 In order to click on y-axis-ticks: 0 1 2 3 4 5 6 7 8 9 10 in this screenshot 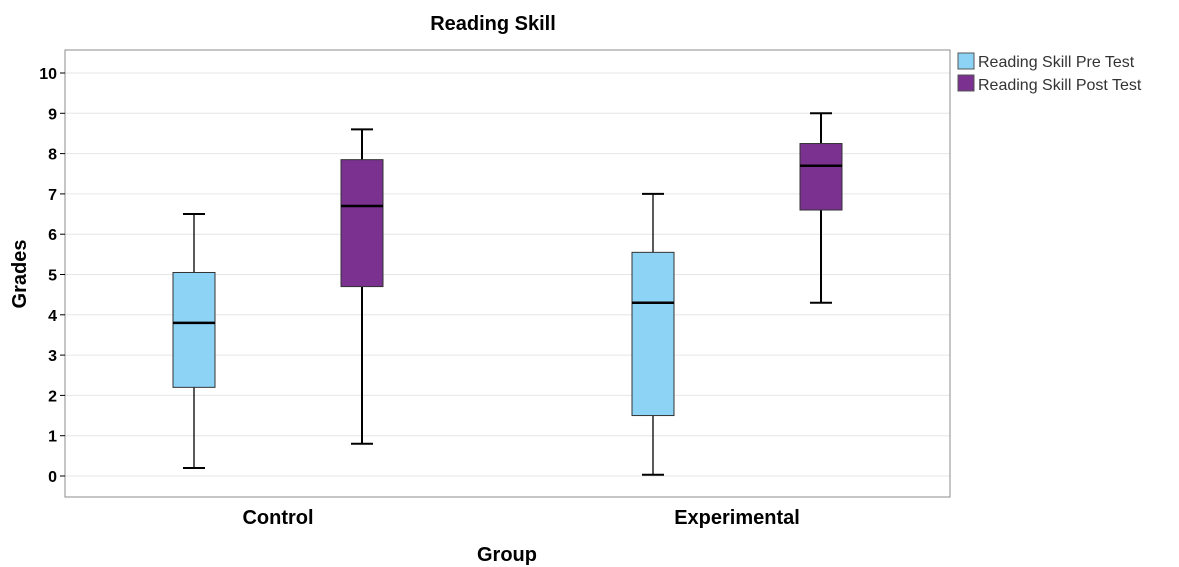, I will do `click(52, 276)`.